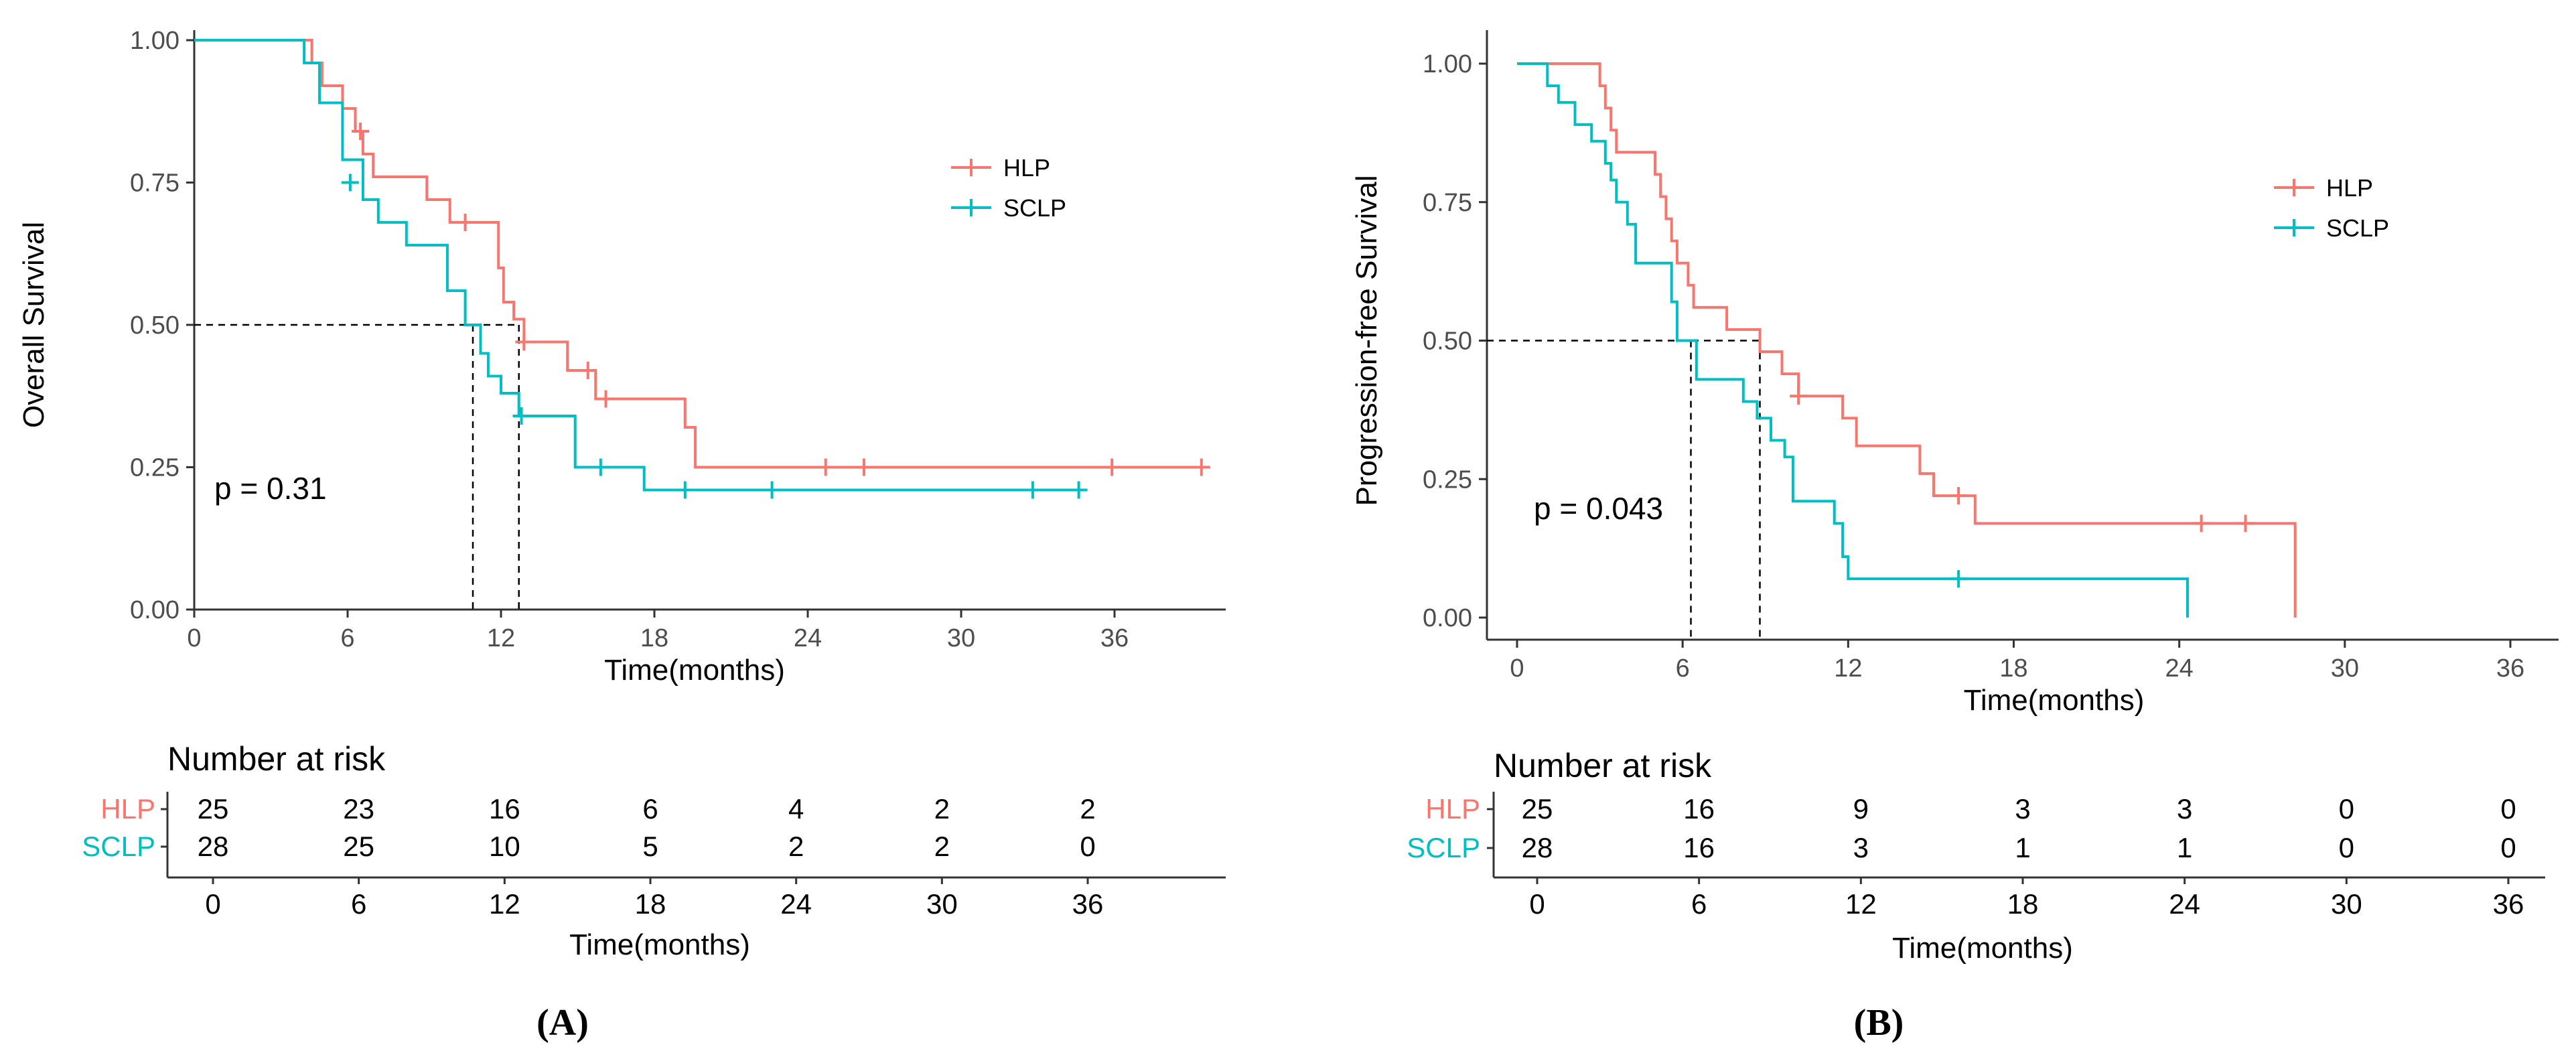  Describe the element at coordinates (194, 638) in the screenshot. I see `x-tick-label: 0` at that location.